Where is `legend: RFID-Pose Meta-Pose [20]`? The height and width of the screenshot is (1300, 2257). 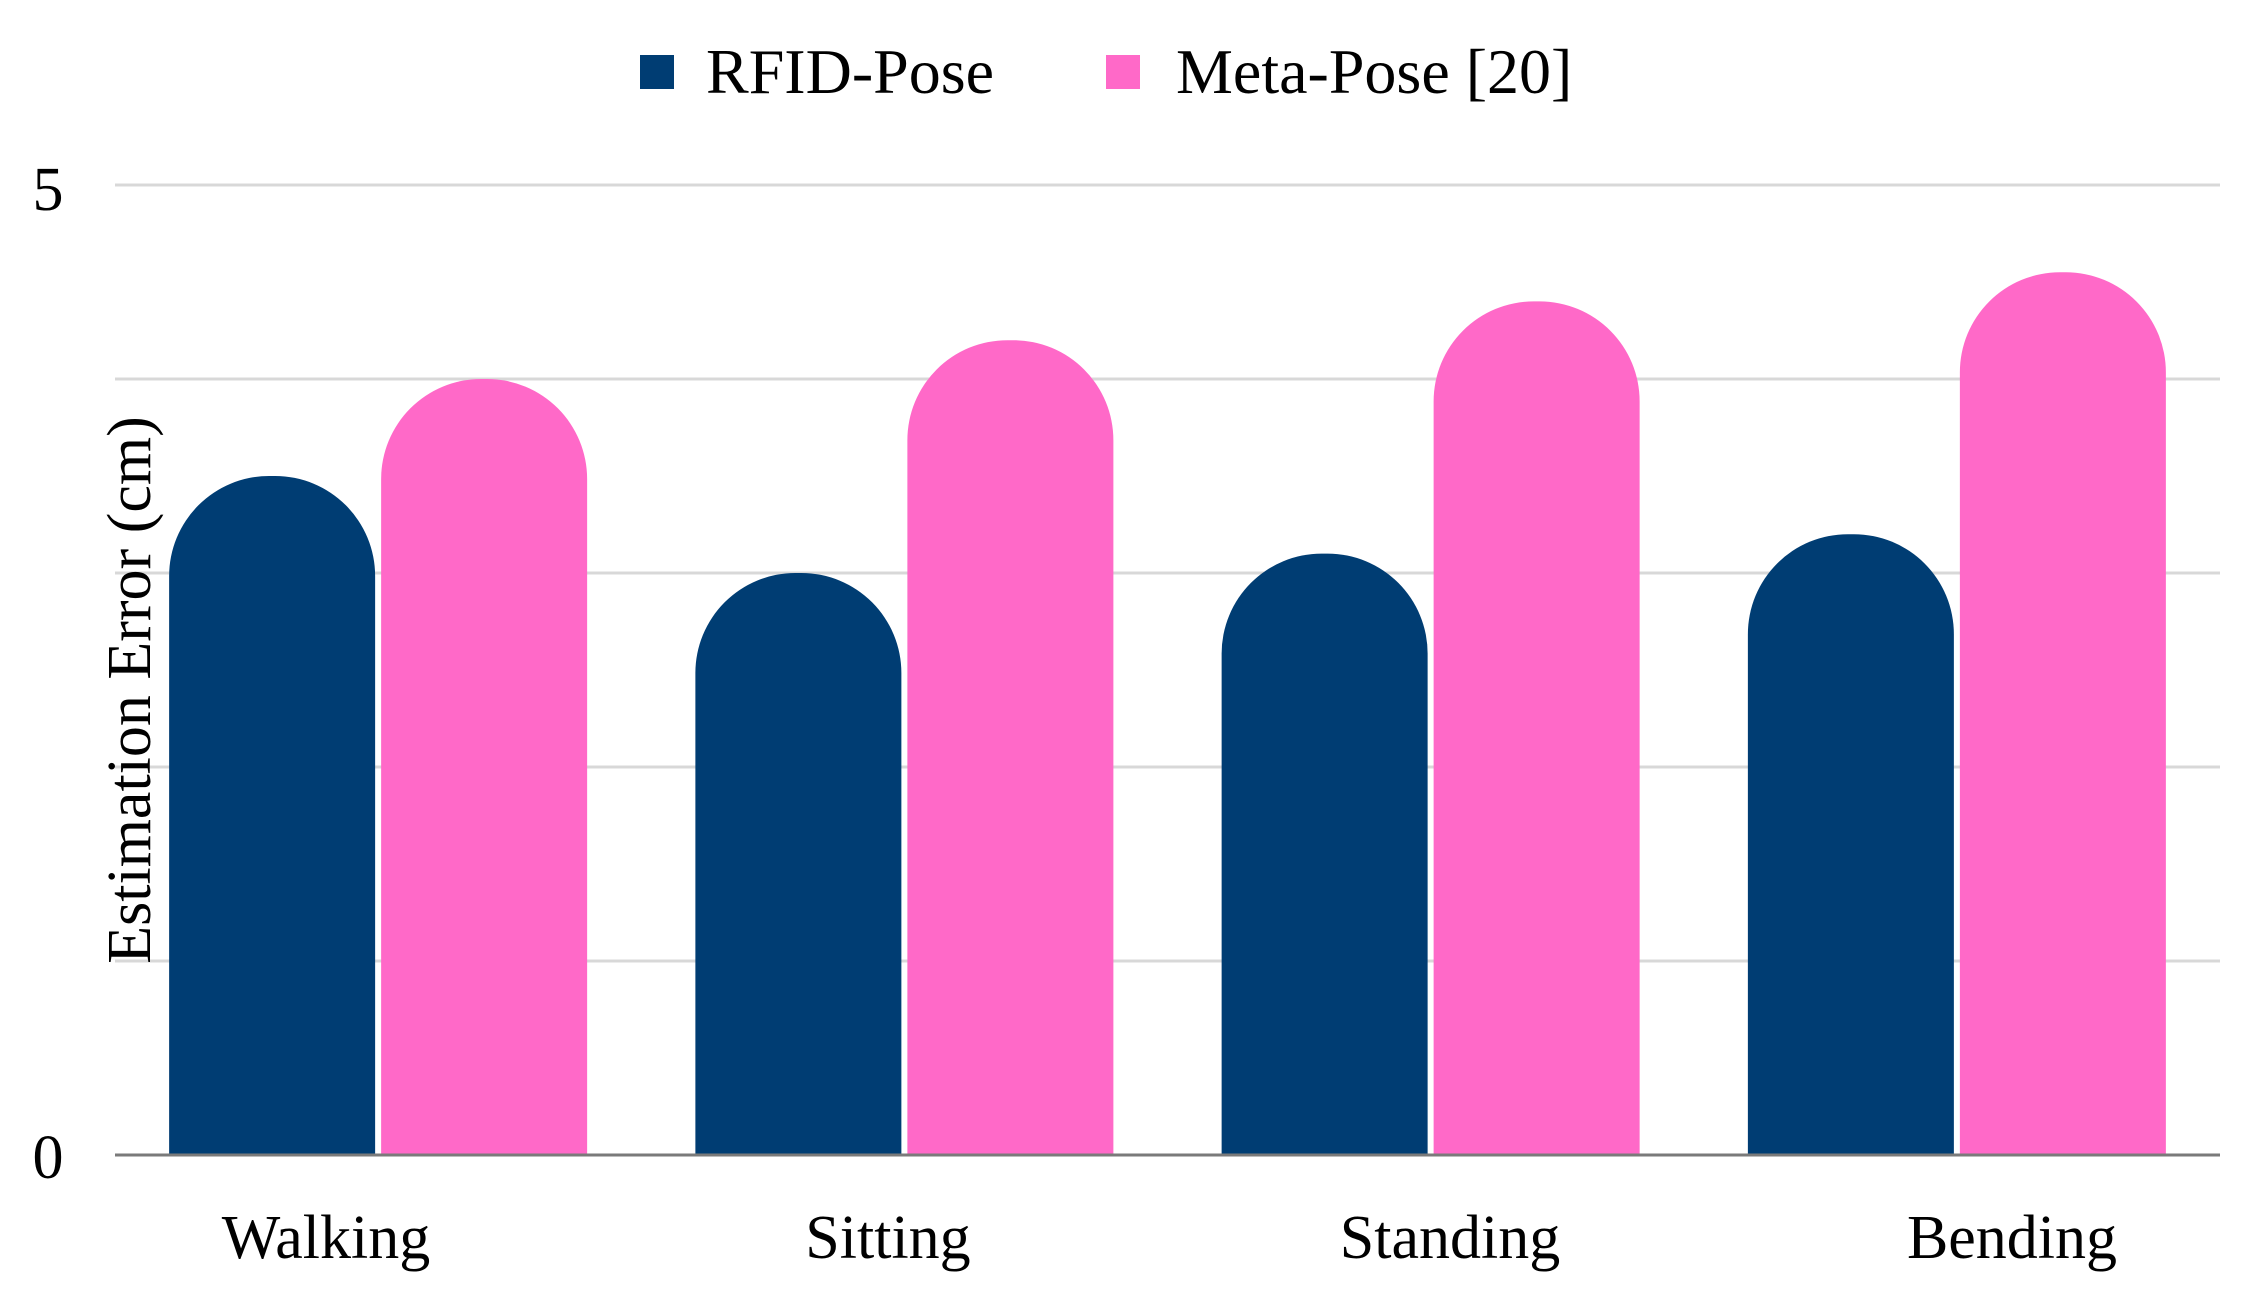
legend: RFID-Pose Meta-Pose [20] is located at coordinates (1106, 71).